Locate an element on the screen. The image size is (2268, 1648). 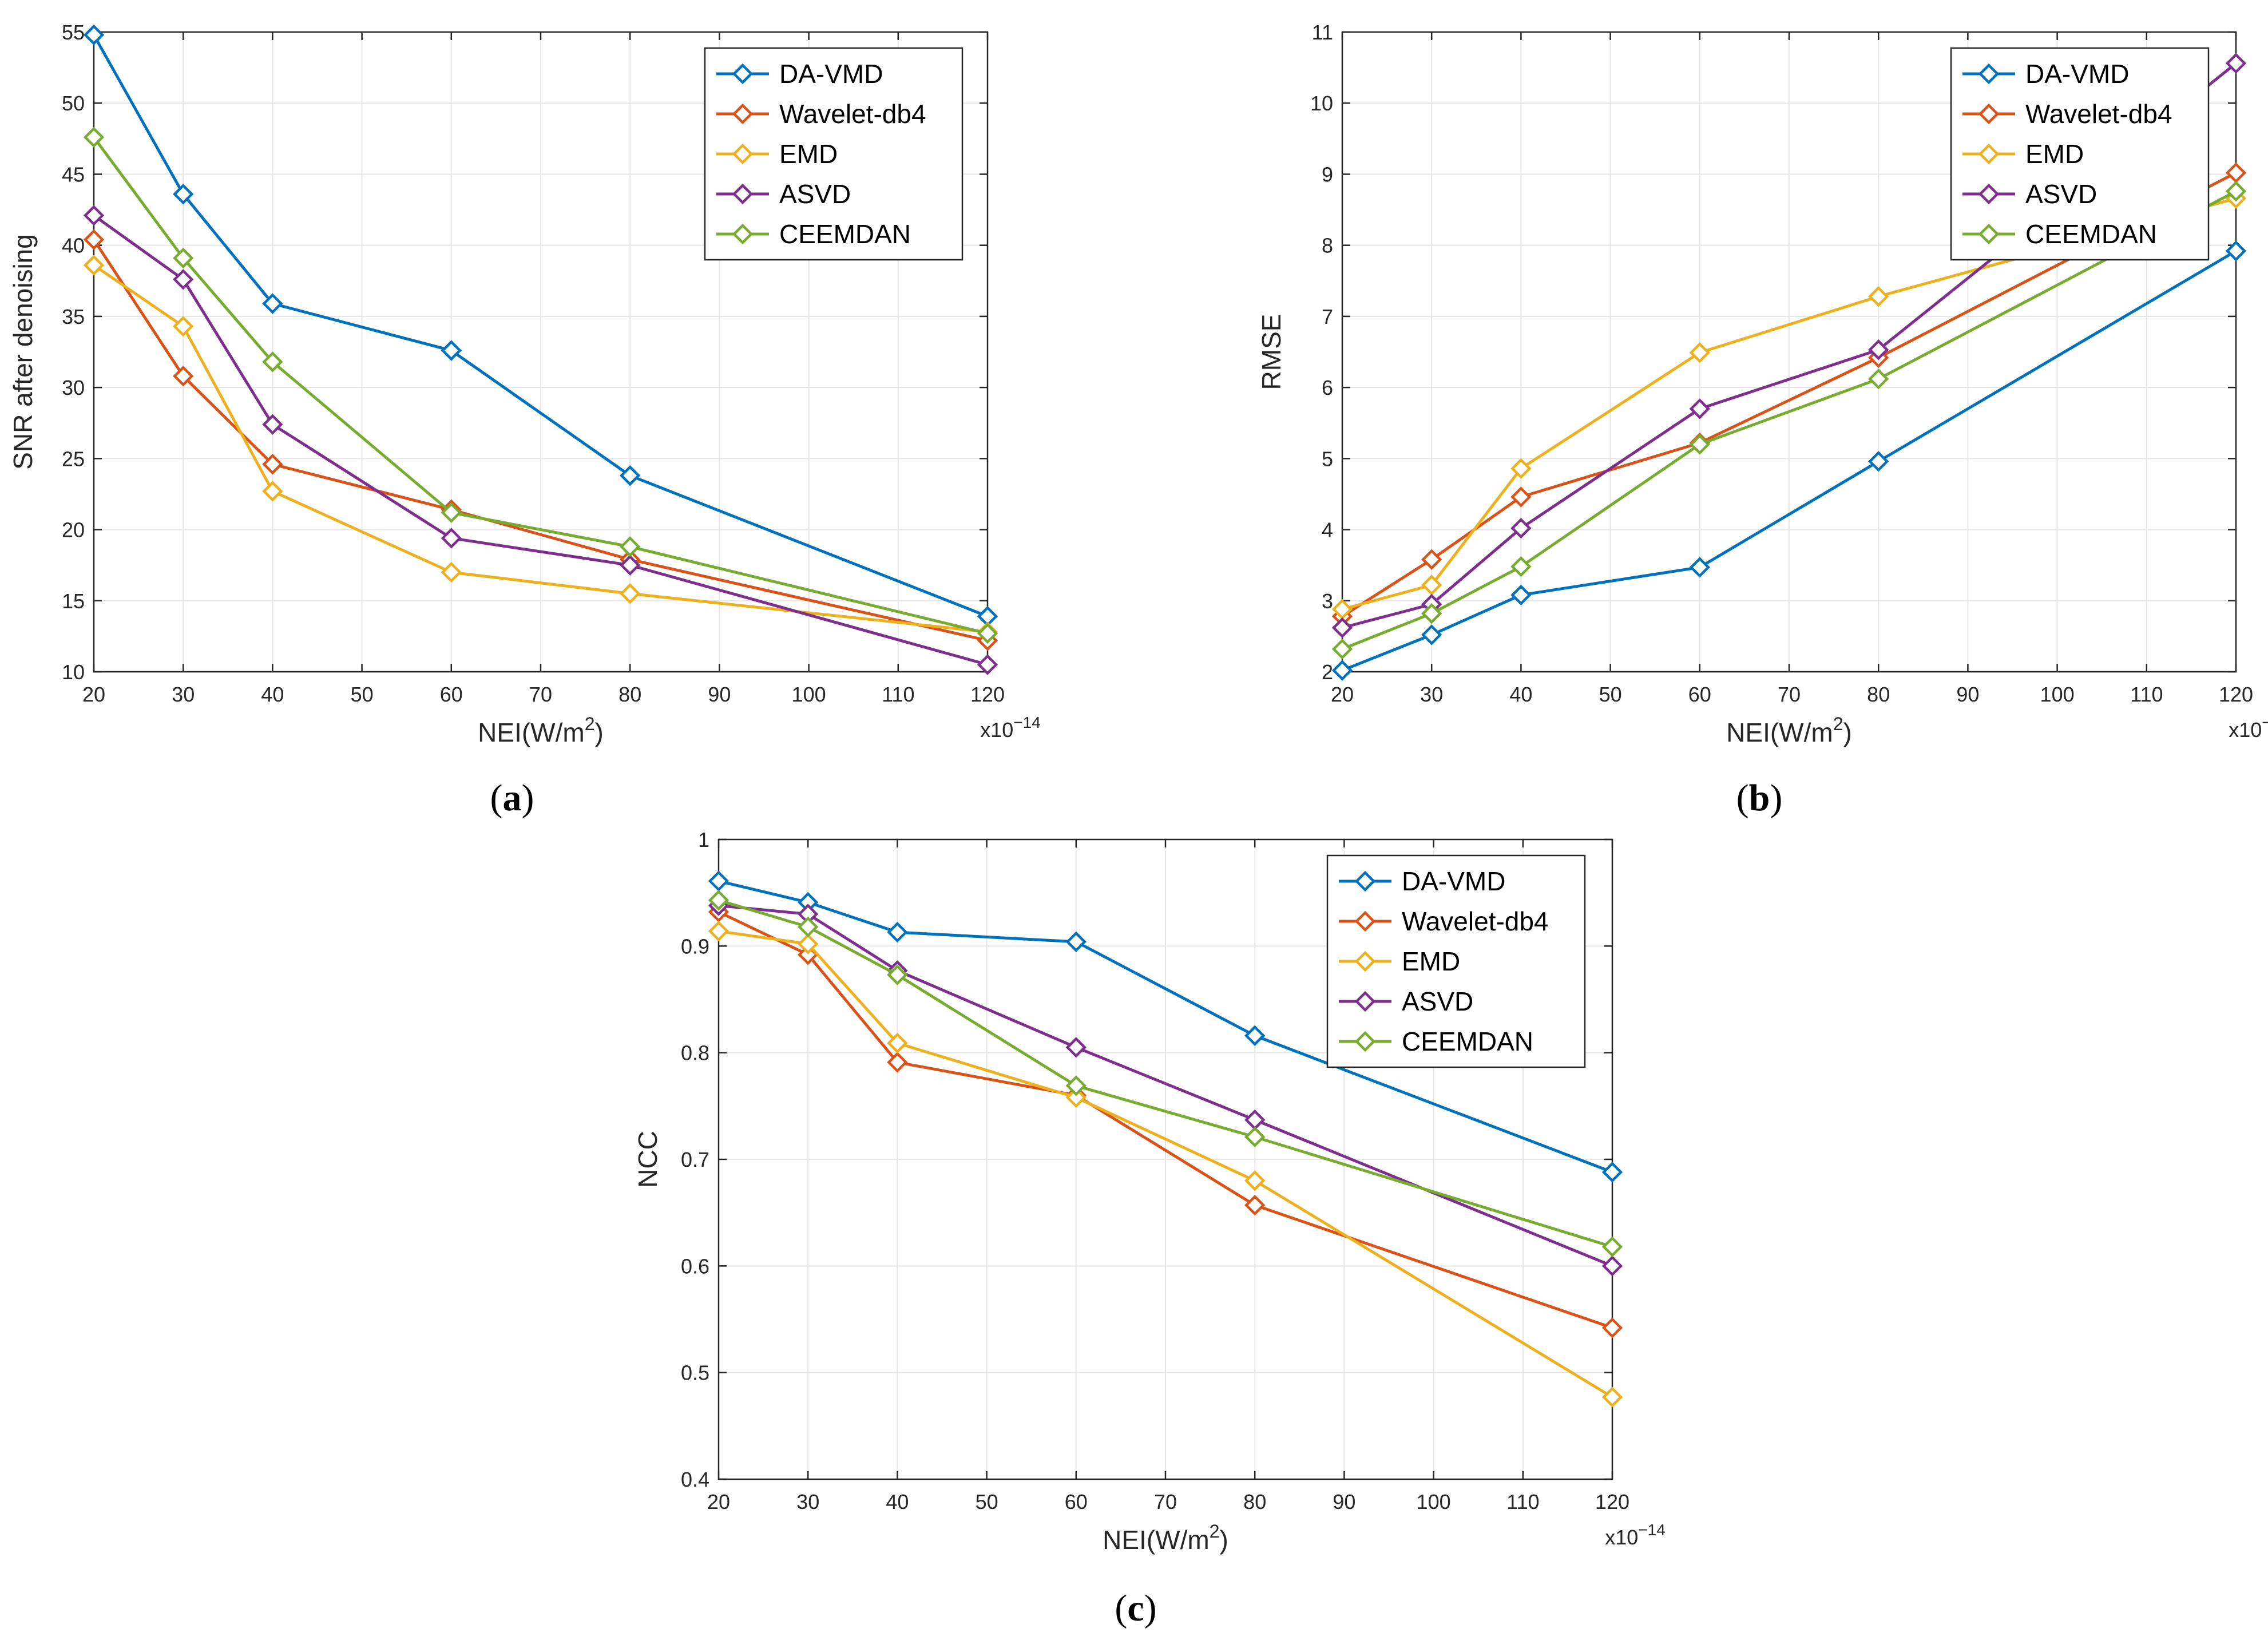
y-tick-label: 11 is located at coordinates (1322, 32).